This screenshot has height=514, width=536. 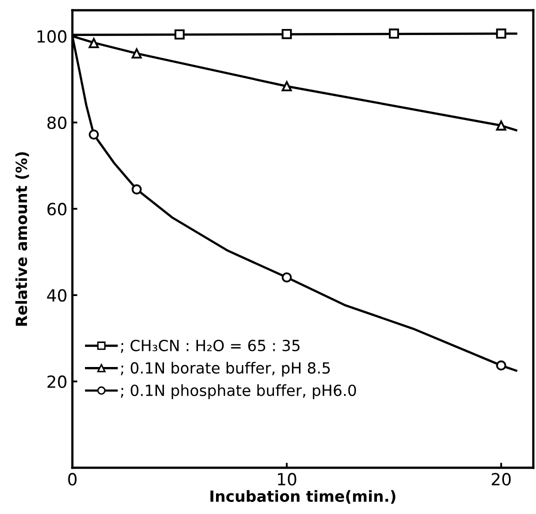 I want to click on x-tick-label: 20, so click(x=501, y=479).